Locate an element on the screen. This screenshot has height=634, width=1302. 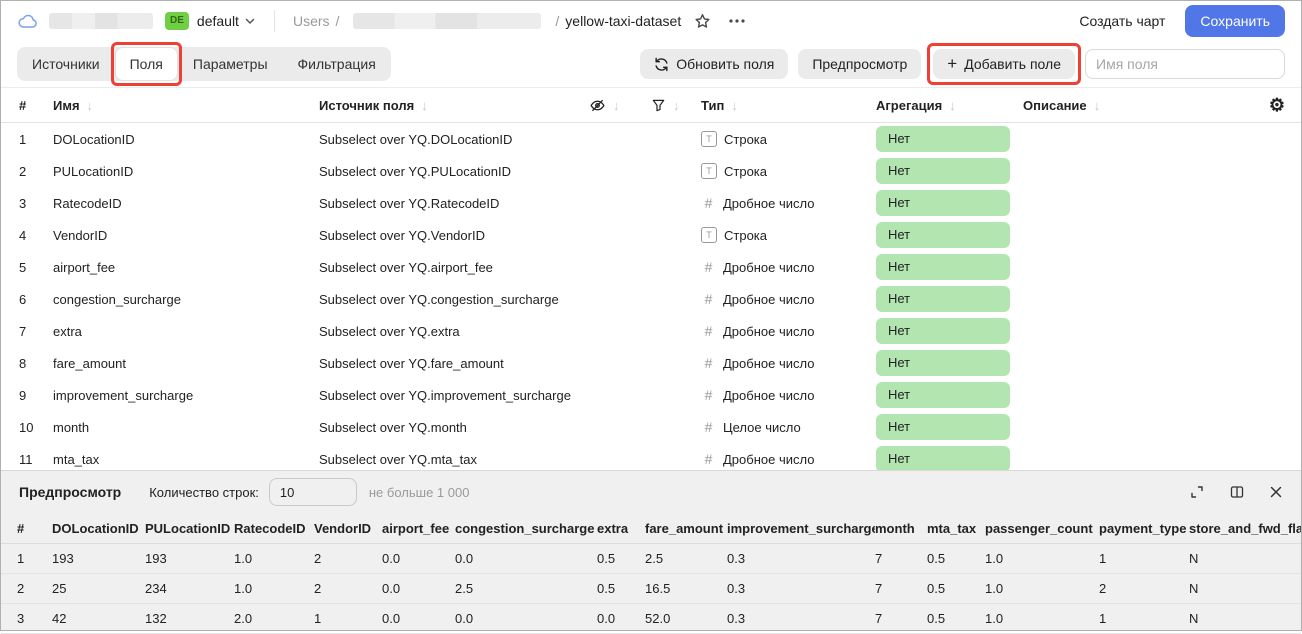
field-name-search-input is located at coordinates (1185, 64).